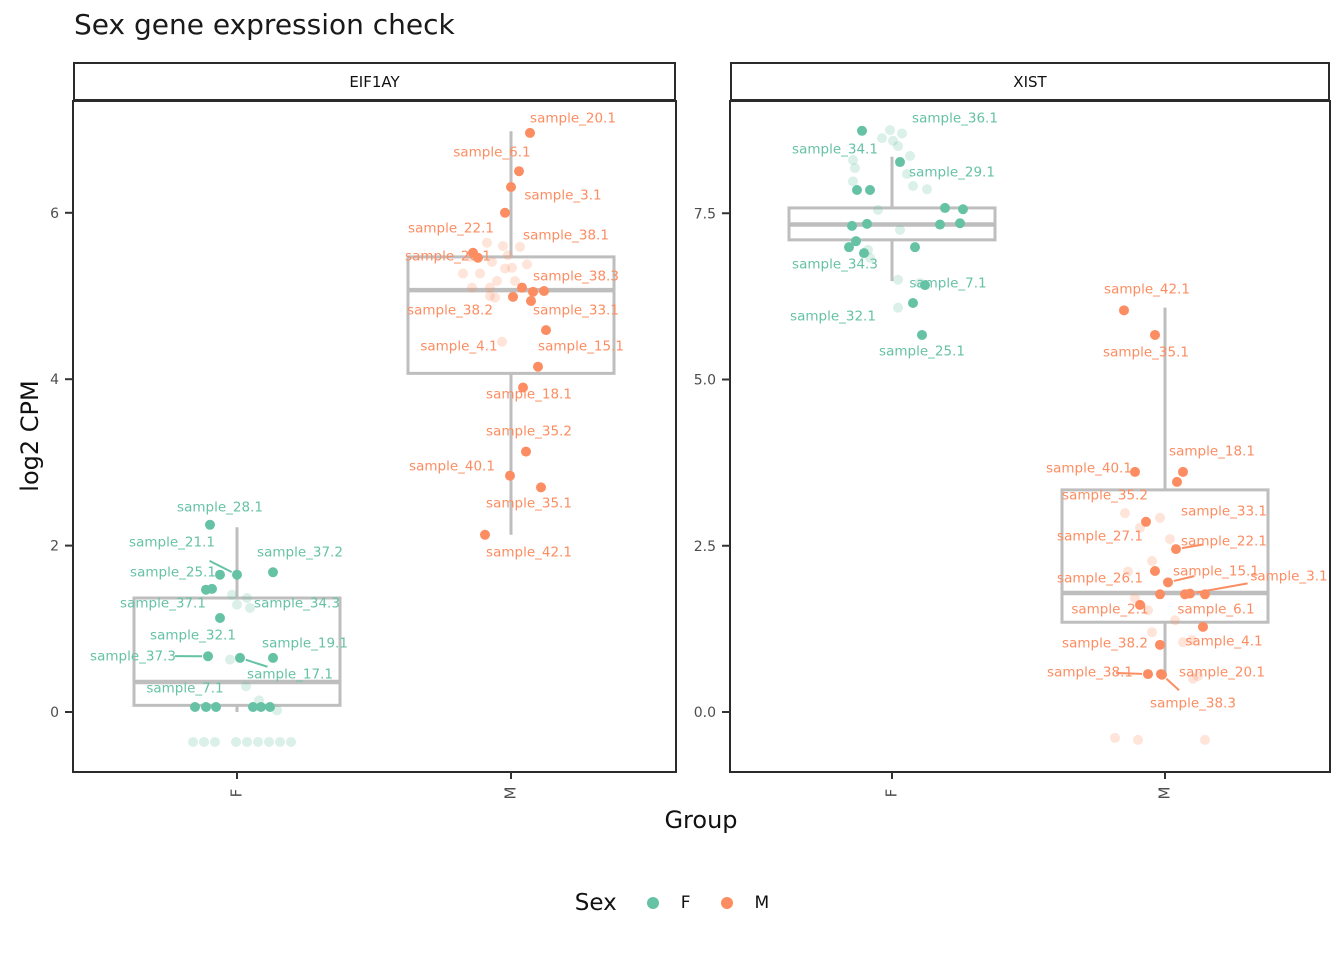 The image size is (1344, 960). Describe the element at coordinates (54, 547) in the screenshot. I see `y-tick-label: 2` at that location.